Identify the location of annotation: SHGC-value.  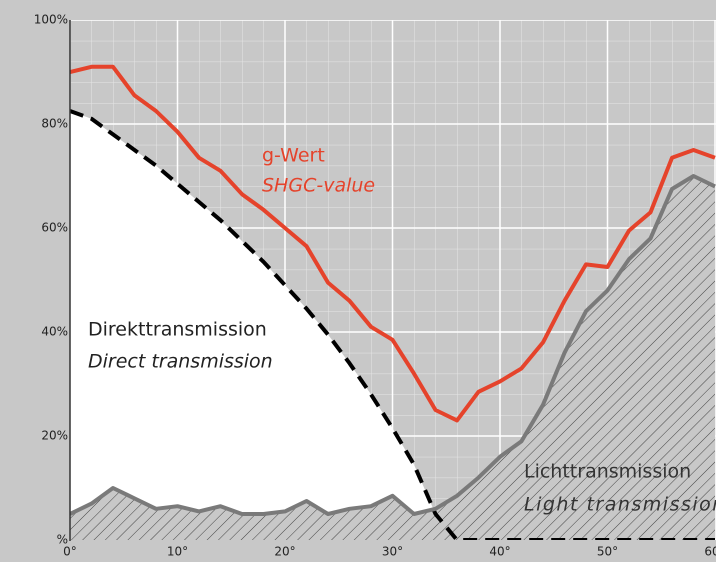
(318, 186).